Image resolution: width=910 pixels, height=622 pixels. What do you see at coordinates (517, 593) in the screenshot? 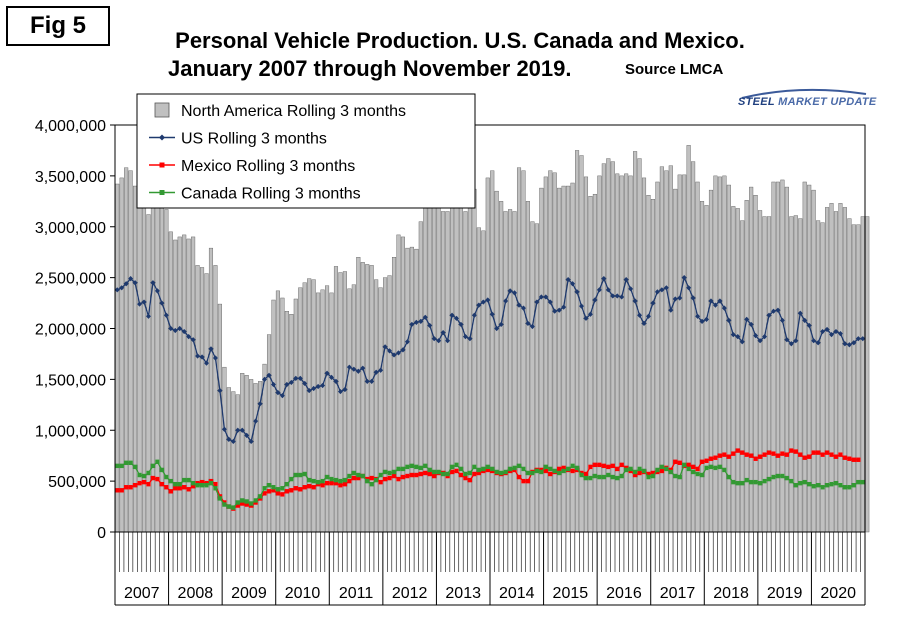
I see `x-year-label: 2014` at bounding box center [517, 593].